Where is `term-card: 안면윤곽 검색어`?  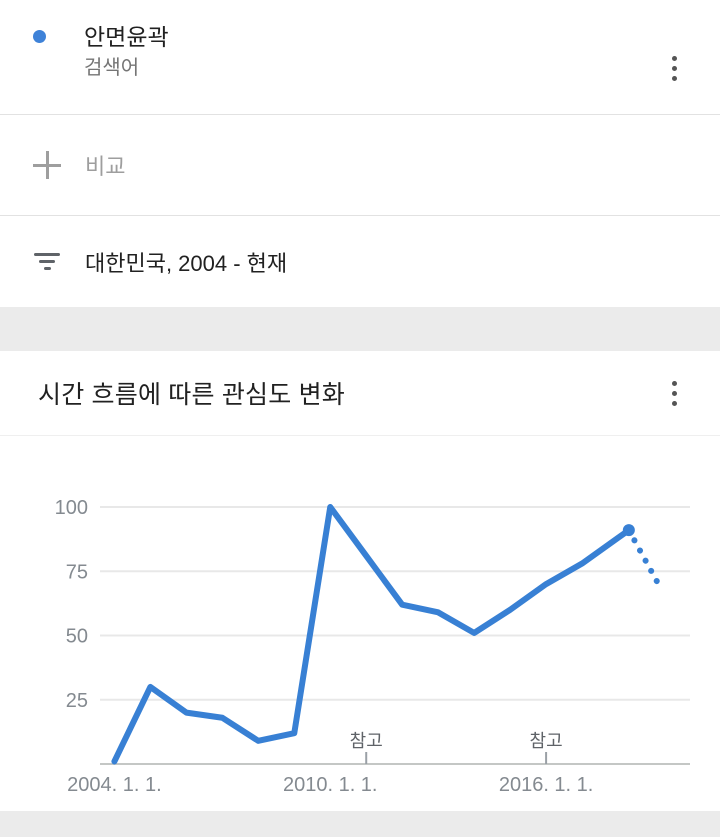
term-card: 안면윤곽 검색어 is located at coordinates (360, 57).